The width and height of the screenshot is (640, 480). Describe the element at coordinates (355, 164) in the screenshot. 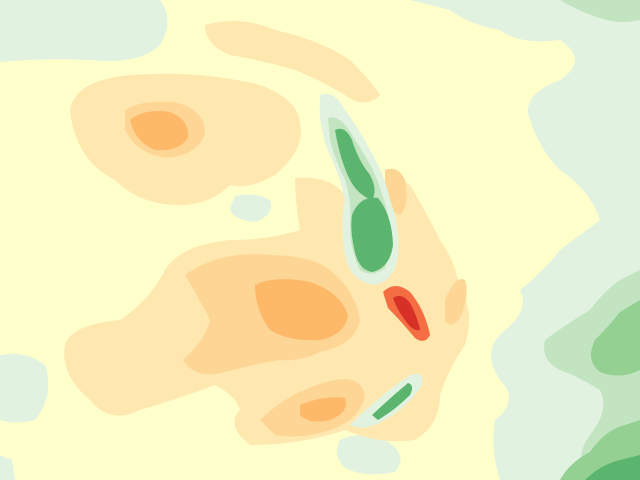

I see `green-lake-north` at that location.